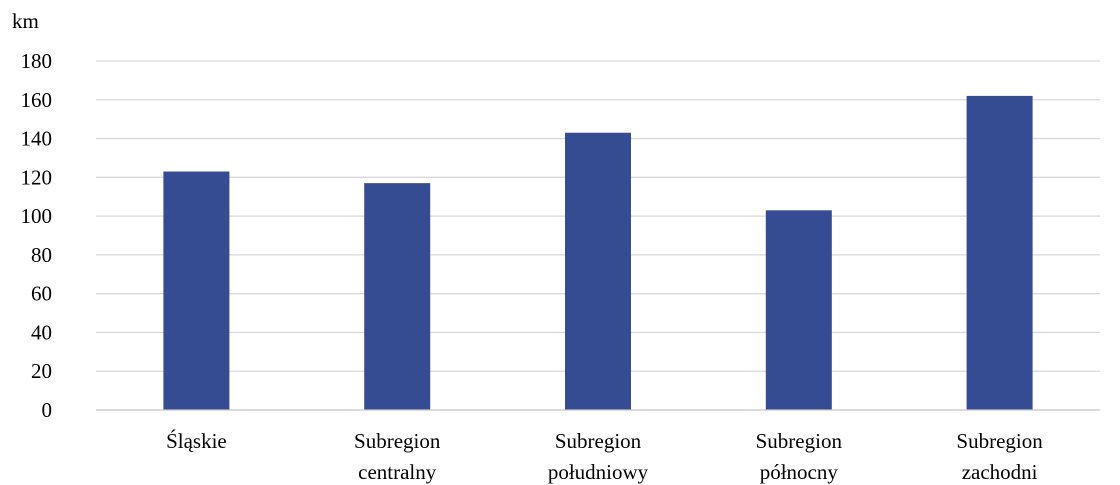  I want to click on x-tick-label: Subregion centralny, so click(397, 456).